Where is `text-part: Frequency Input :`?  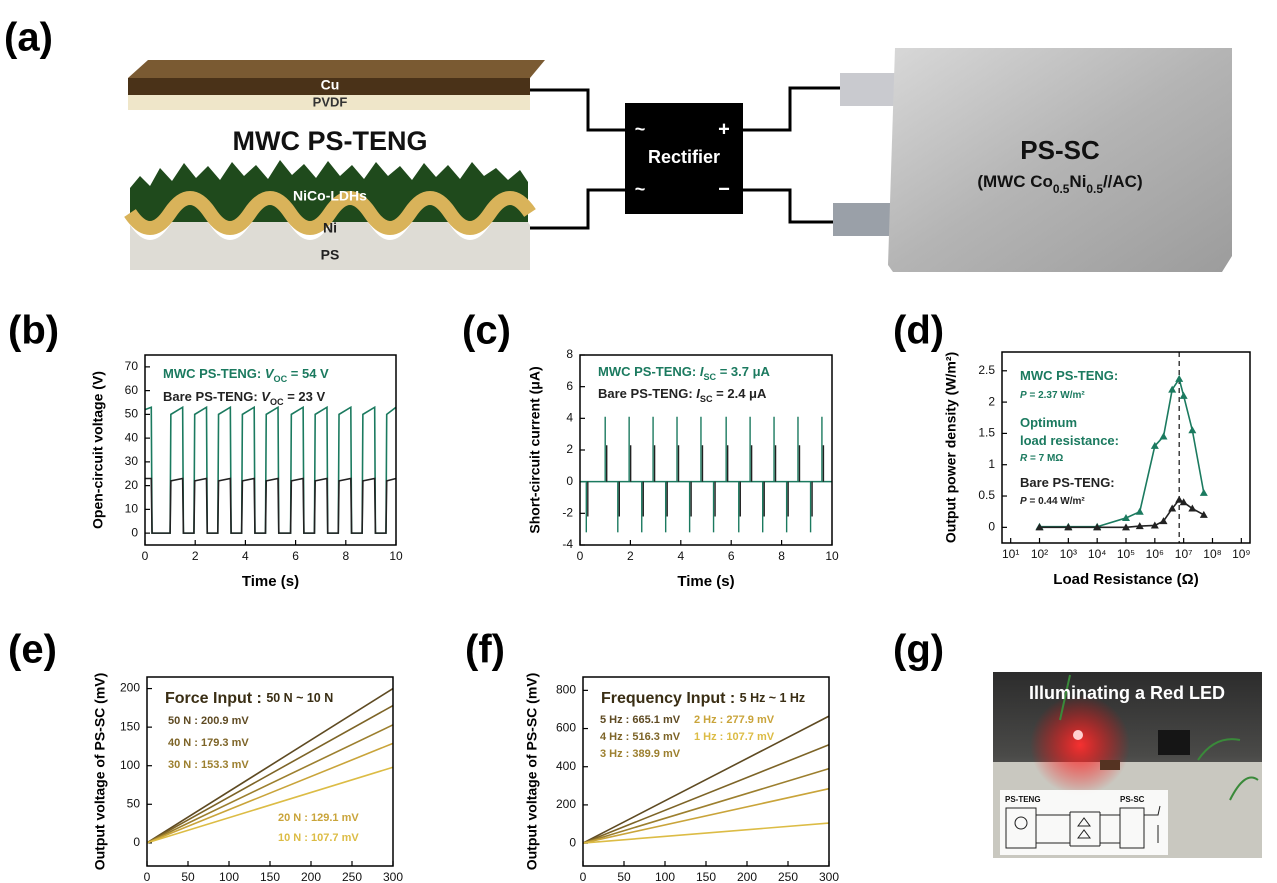 text-part: Frequency Input : is located at coordinates (670, 698).